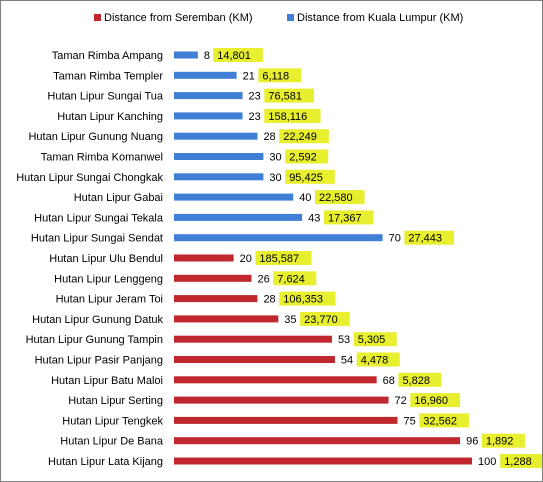 This screenshot has height=482, width=543. What do you see at coordinates (416, 381) in the screenshot?
I see `highlight-label: 5,828` at bounding box center [416, 381].